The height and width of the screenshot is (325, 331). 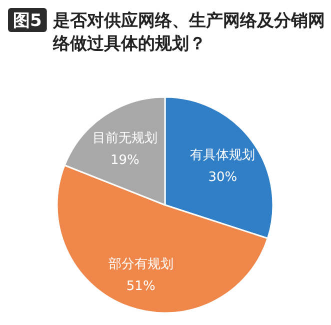 What do you see at coordinates (125, 160) in the screenshot?
I see `data-label: 19%` at bounding box center [125, 160].